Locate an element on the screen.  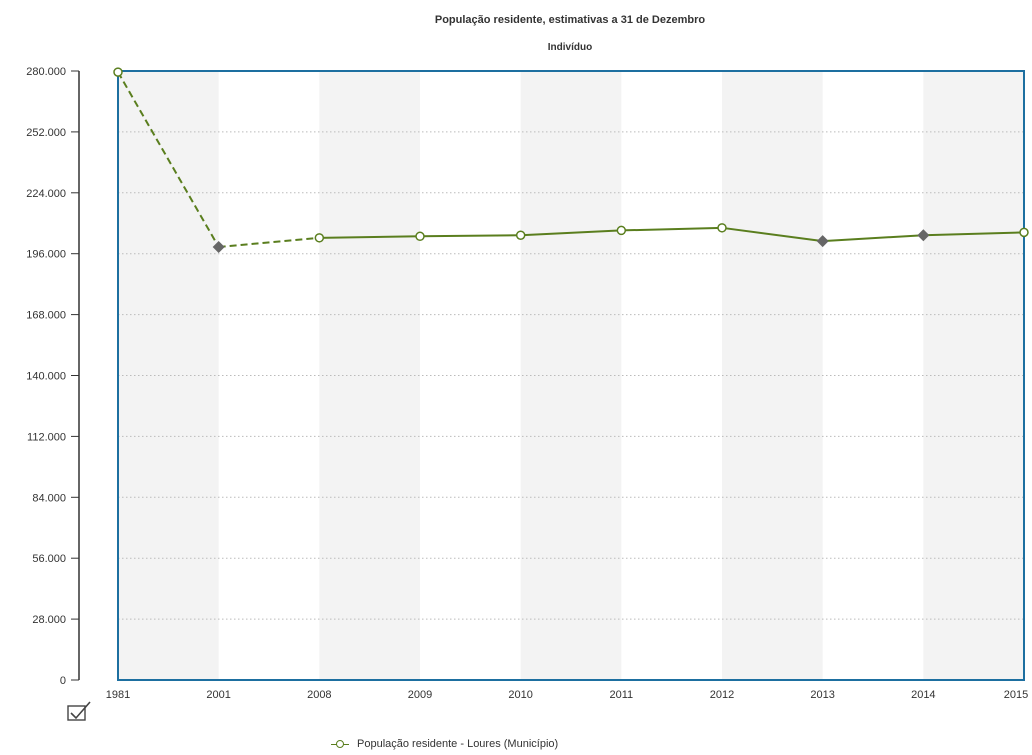
y-tick-label: 252.000 is located at coordinates (46, 133).